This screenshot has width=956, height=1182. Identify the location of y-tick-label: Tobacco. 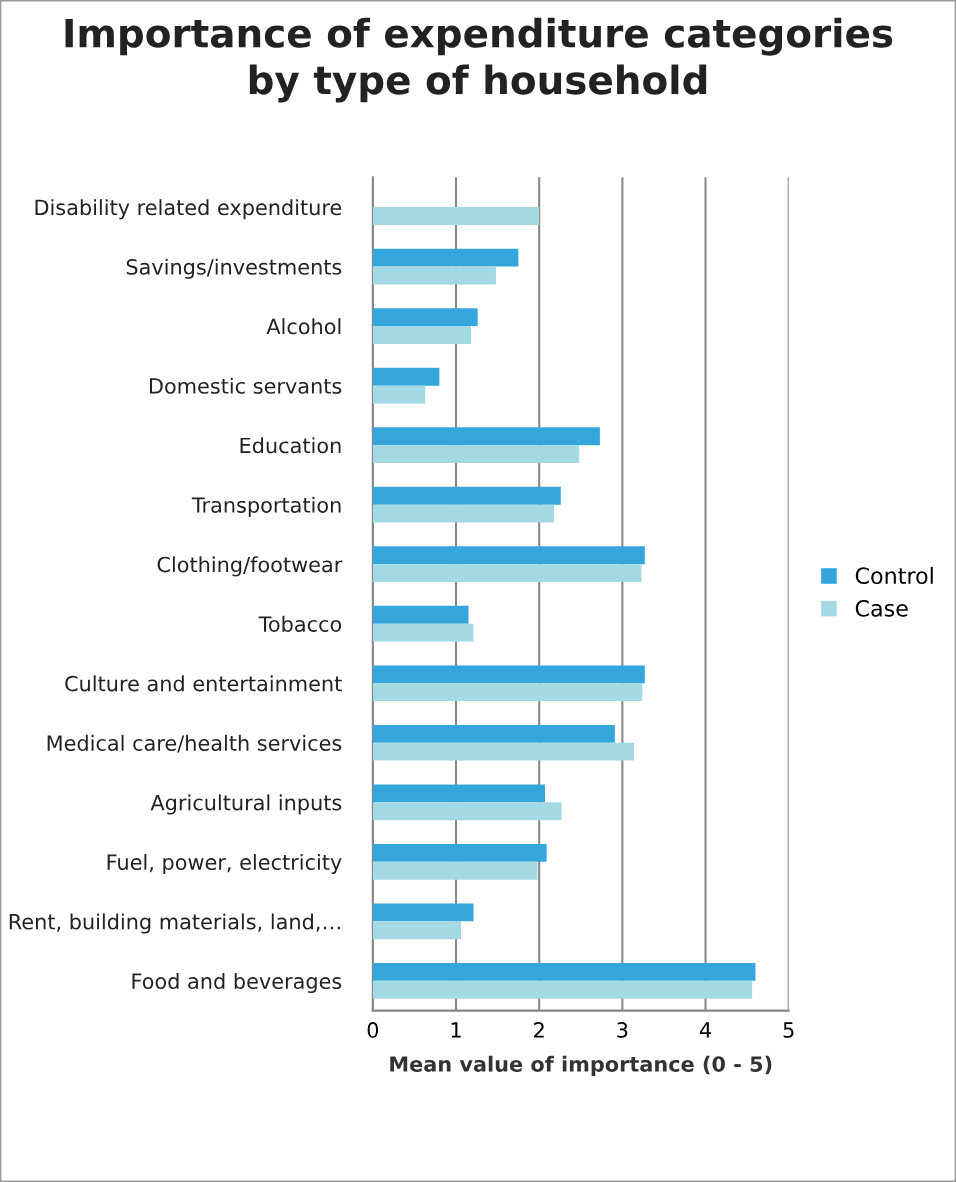
(300, 623).